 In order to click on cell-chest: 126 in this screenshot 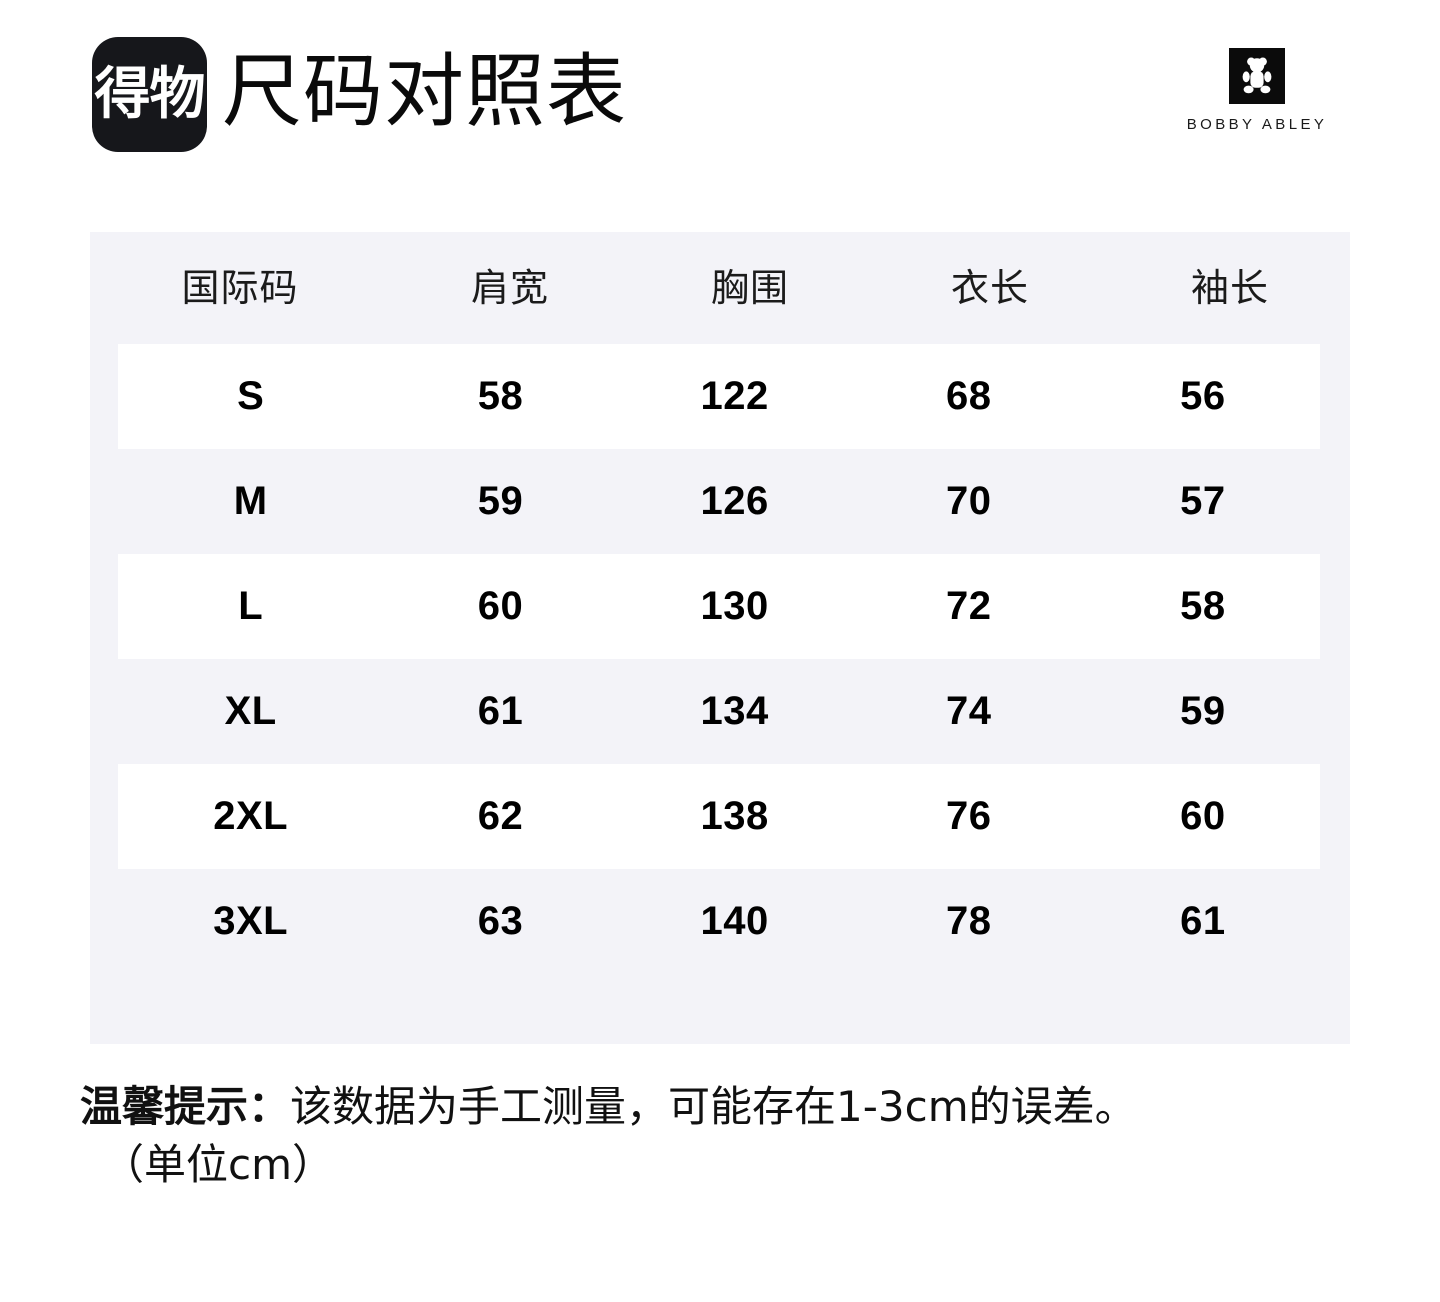, I will do `click(734, 501)`.